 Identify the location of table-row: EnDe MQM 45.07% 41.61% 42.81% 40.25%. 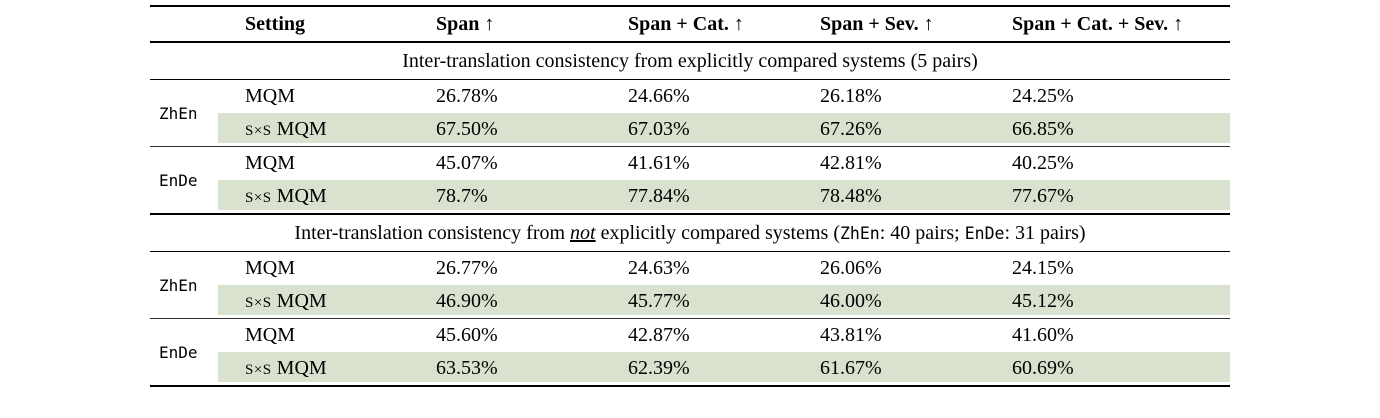
(690, 180).